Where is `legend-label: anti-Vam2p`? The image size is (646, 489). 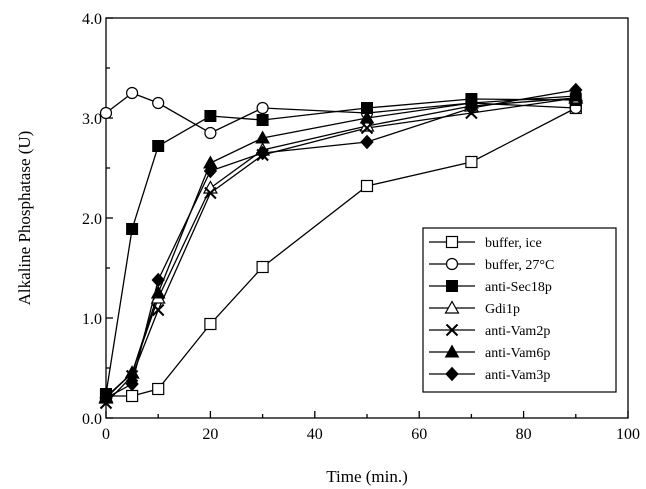
legend-label: anti-Vam2p is located at coordinates (517, 331).